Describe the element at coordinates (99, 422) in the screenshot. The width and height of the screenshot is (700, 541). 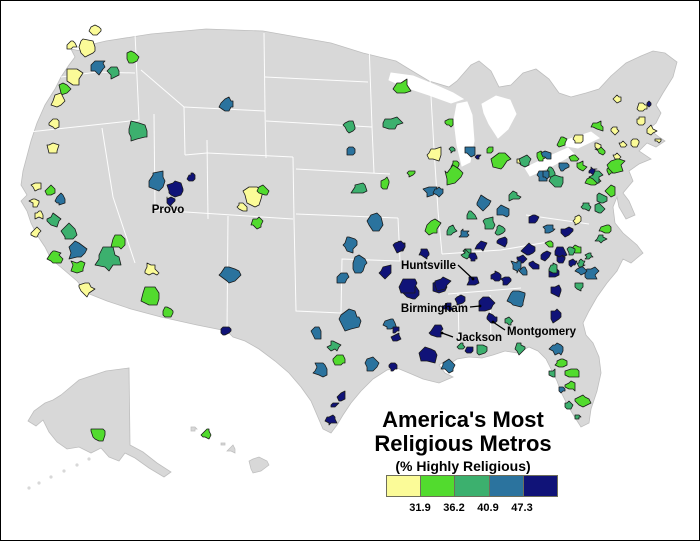
I see `alaska-inset` at that location.